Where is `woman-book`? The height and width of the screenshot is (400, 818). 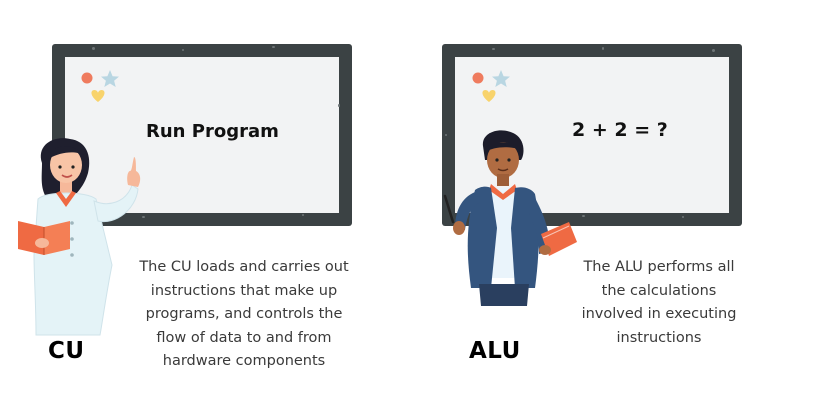 woman-book is located at coordinates (31, 238).